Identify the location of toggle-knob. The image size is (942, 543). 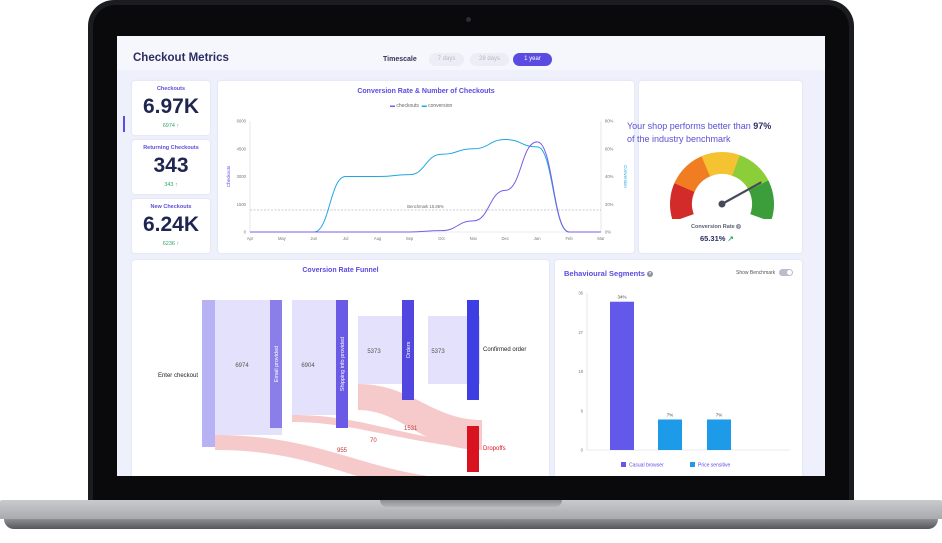
(789, 272).